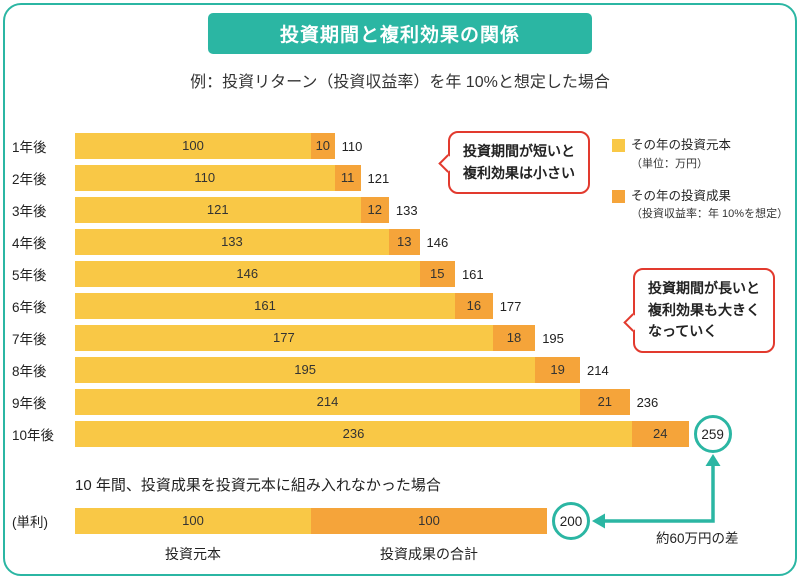 Image resolution: width=800 pixels, height=579 pixels. I want to click on year-label: 9年後, so click(29, 403).